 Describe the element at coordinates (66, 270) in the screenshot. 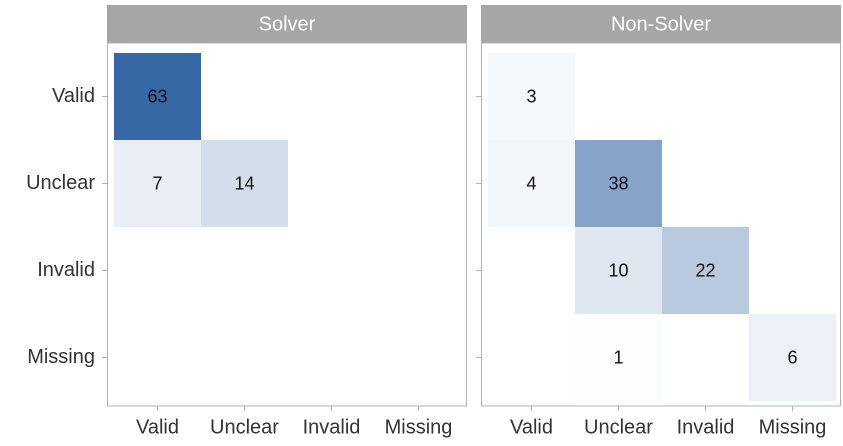

I see `y-tick-label: Invalid` at that location.